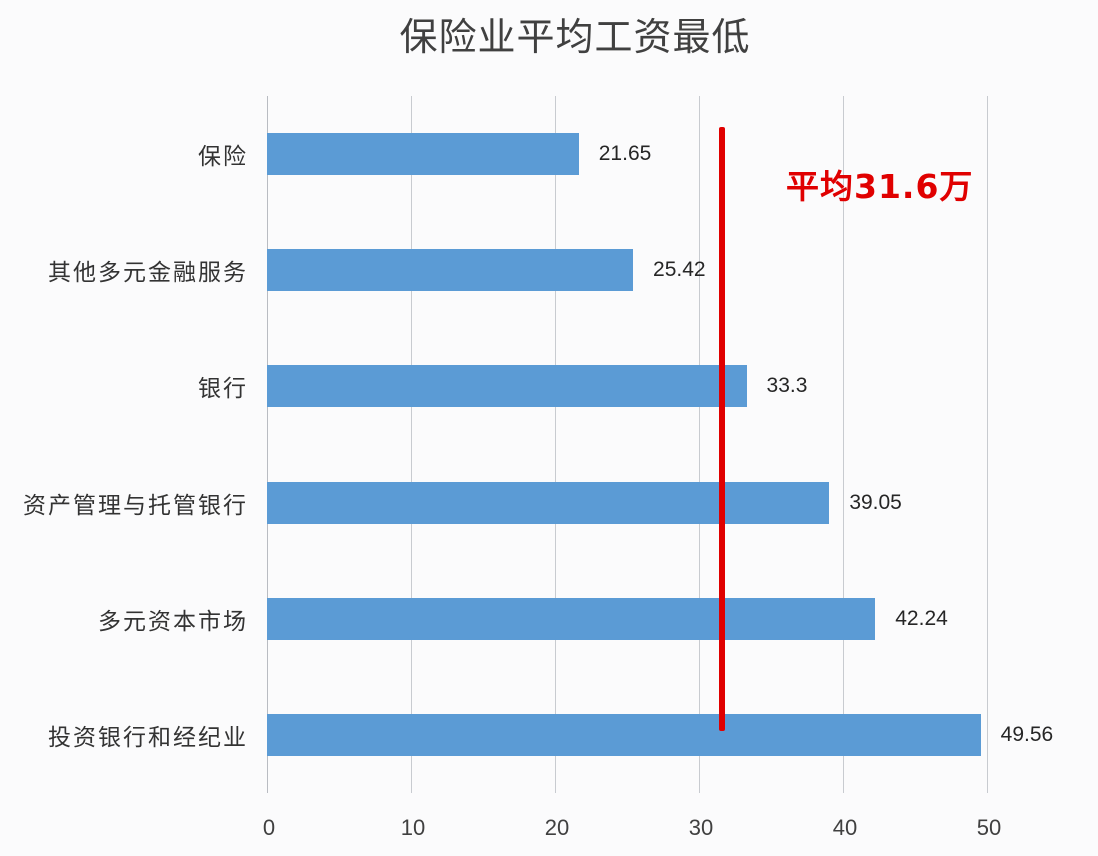  What do you see at coordinates (701, 827) in the screenshot?
I see `x-tick-label: 30` at bounding box center [701, 827].